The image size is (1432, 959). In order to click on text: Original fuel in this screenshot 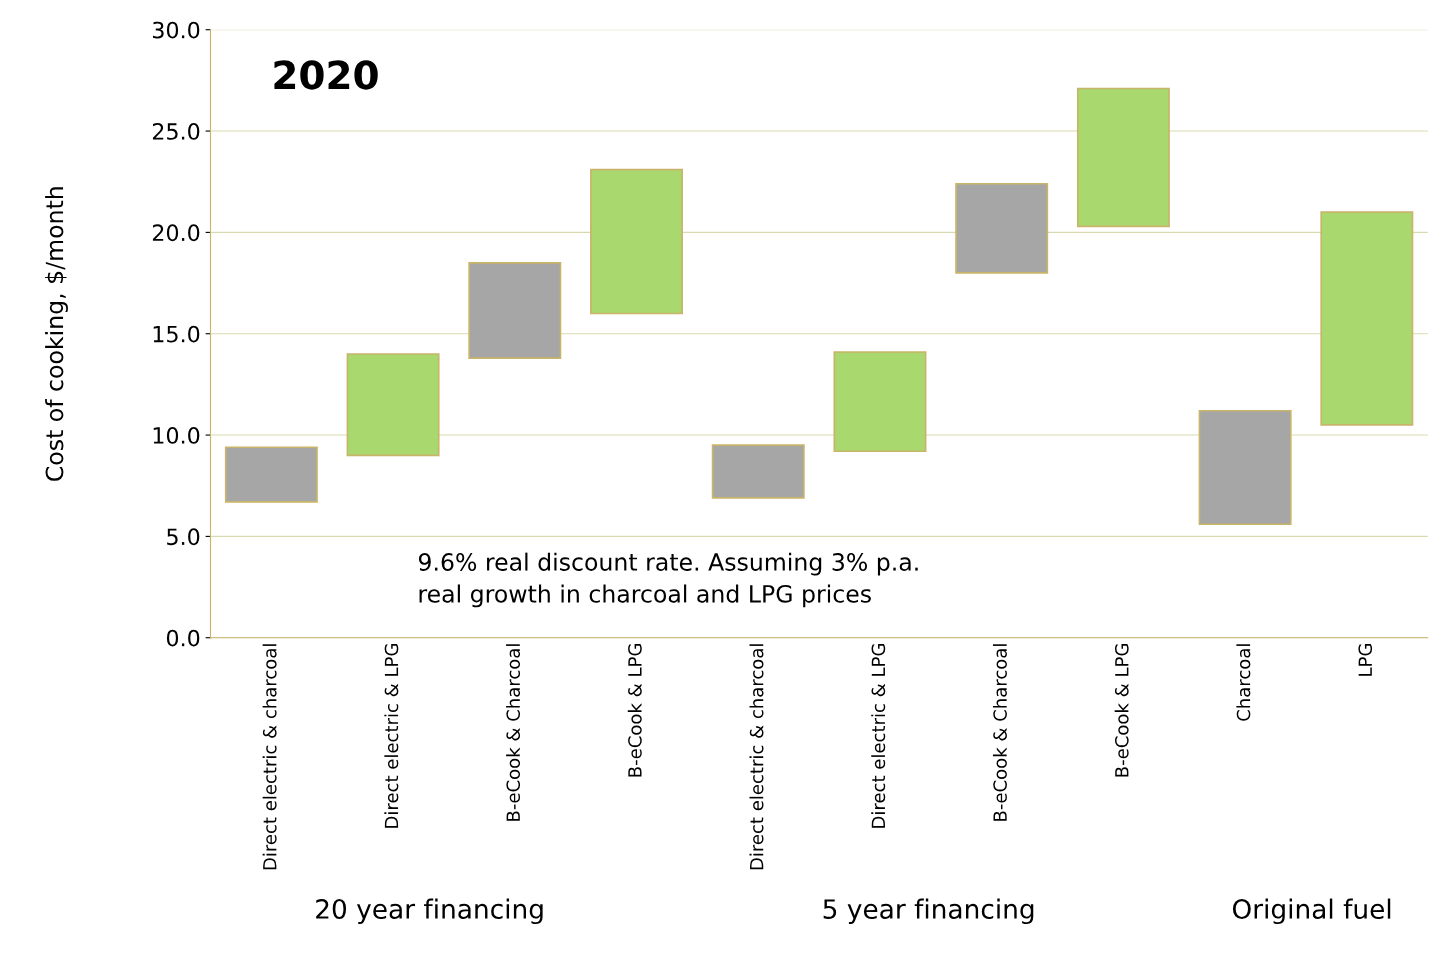, I will do `click(1311, 911)`.